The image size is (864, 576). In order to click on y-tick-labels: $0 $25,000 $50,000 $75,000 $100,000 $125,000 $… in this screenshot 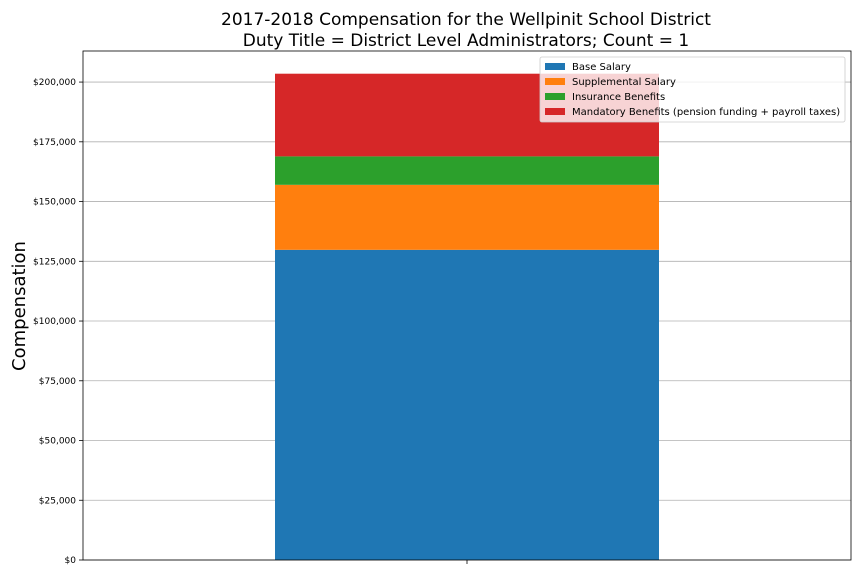, I will do `click(58, 322)`.